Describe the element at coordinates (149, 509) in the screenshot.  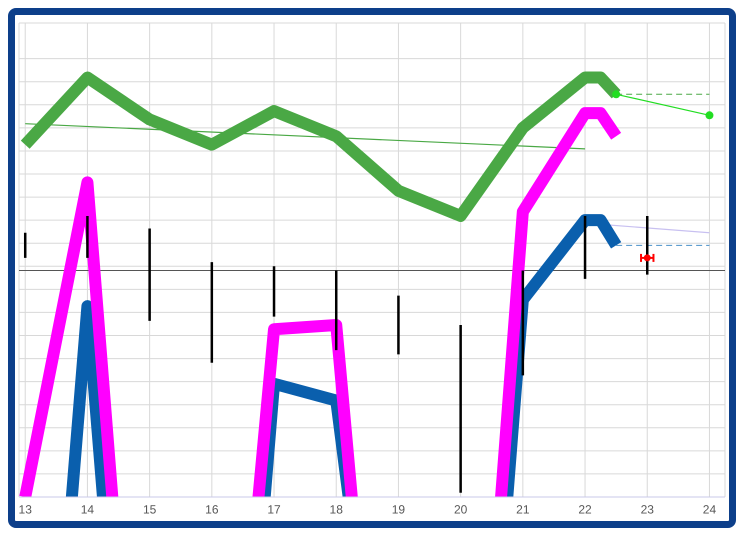
I see `x-tick-label: 15` at that location.